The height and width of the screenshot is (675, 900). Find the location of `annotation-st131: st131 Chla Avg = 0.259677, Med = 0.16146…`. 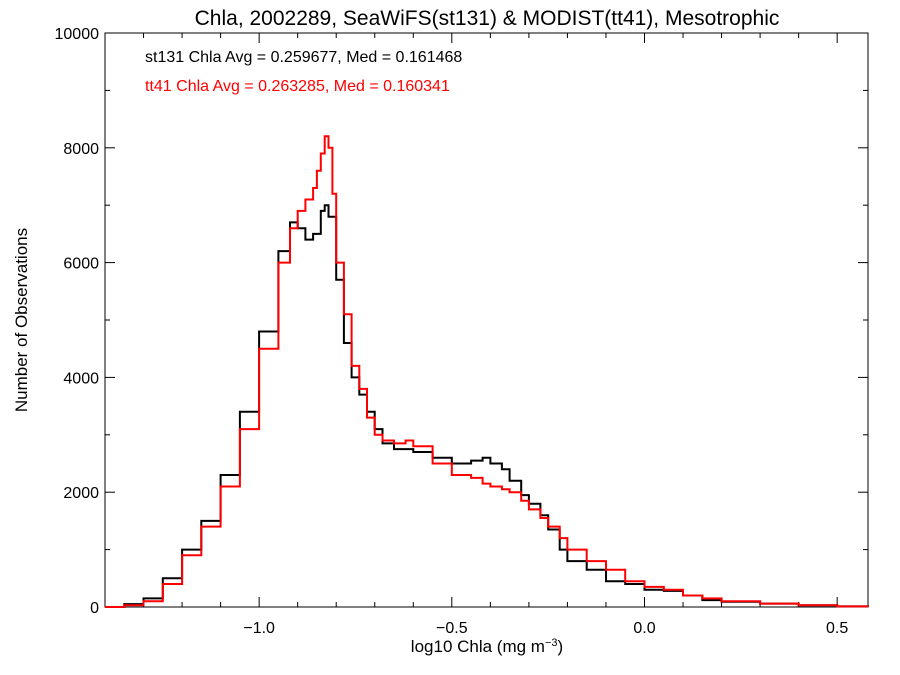

annotation-st131: st131 Chla Avg = 0.259677, Med = 0.16146… is located at coordinates (303, 57).